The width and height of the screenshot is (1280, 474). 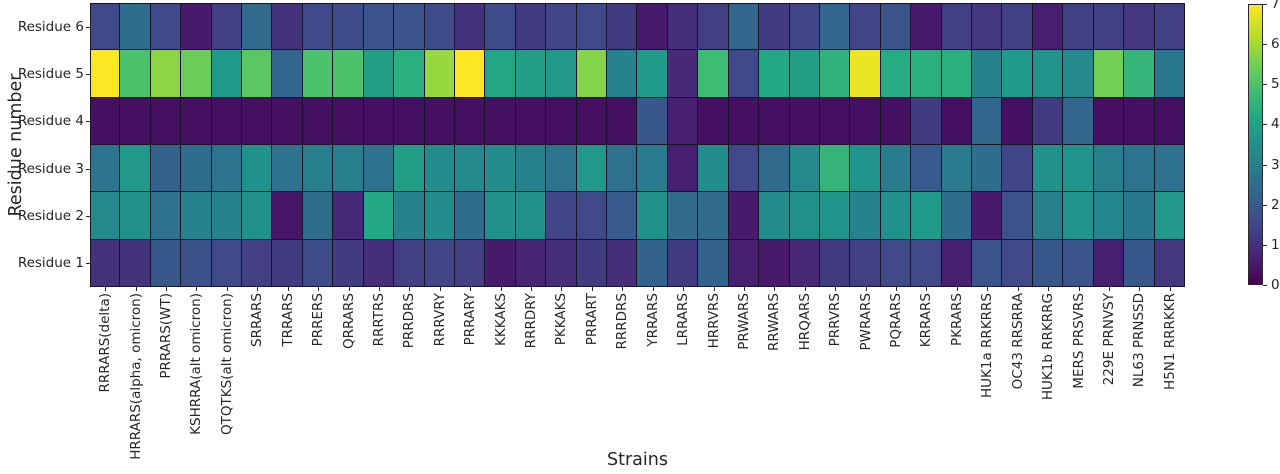 What do you see at coordinates (470, 319) in the screenshot?
I see `x-tick-label: PRRARY` at bounding box center [470, 319].